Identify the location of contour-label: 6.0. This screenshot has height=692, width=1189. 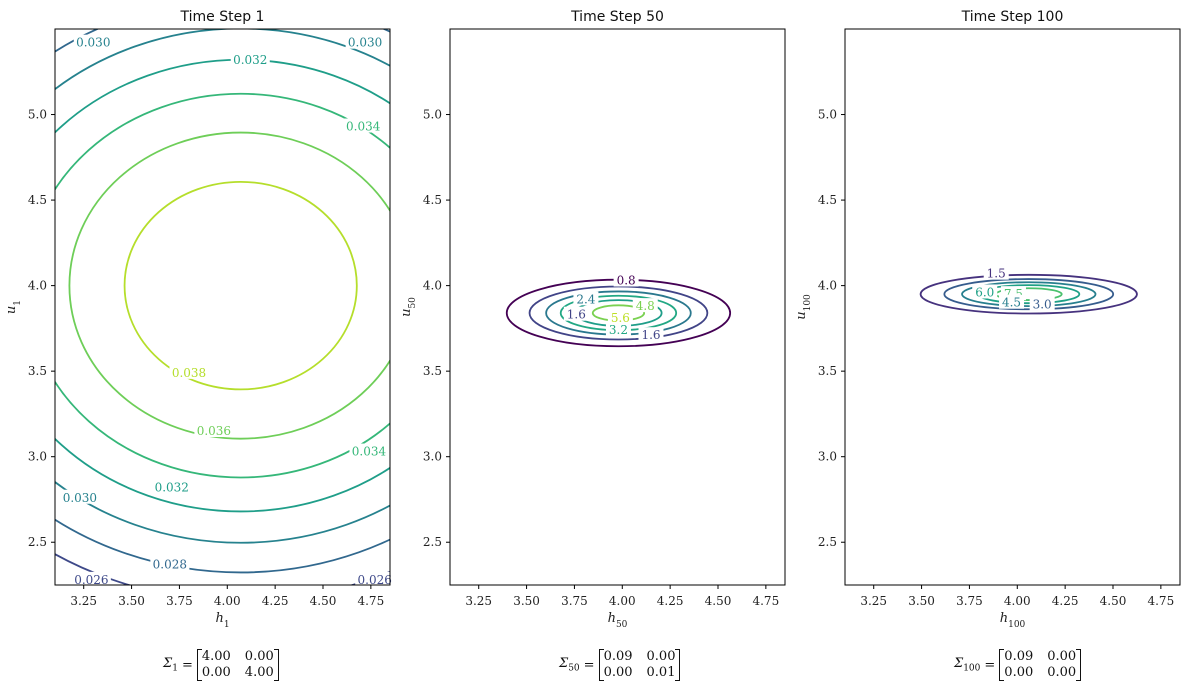
(984, 292).